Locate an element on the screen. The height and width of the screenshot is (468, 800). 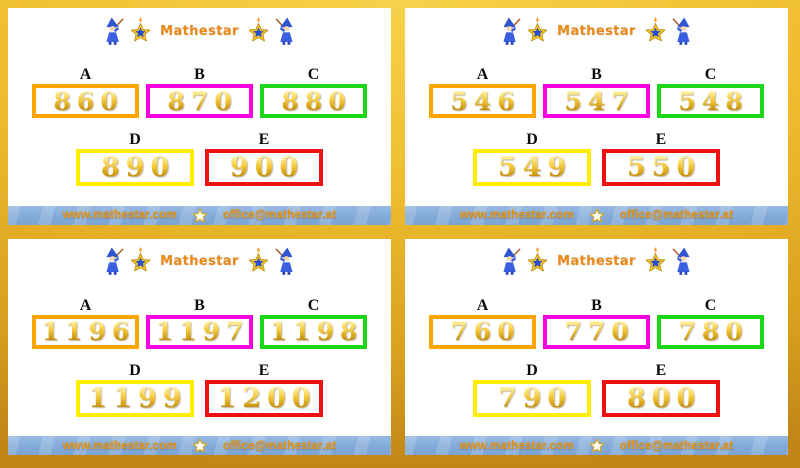
answer-box-e: 800 is located at coordinates (661, 398).